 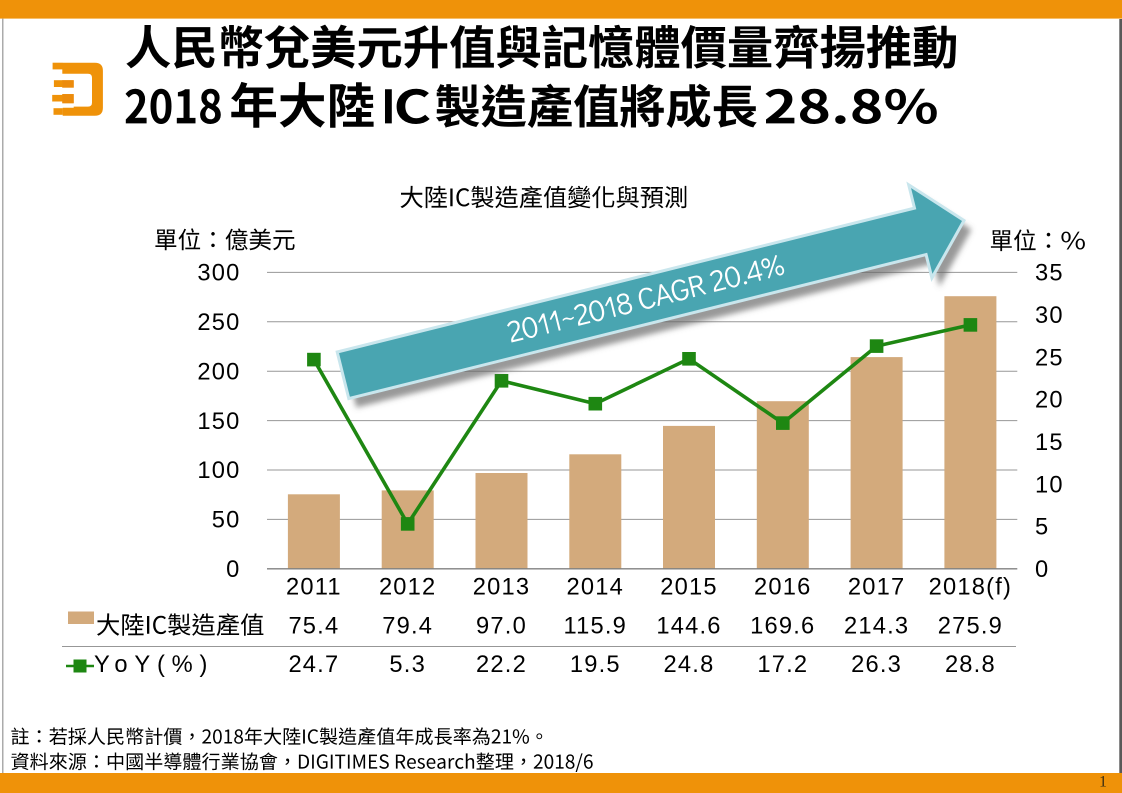 I want to click on svg-text: 5, so click(x=1042, y=528).